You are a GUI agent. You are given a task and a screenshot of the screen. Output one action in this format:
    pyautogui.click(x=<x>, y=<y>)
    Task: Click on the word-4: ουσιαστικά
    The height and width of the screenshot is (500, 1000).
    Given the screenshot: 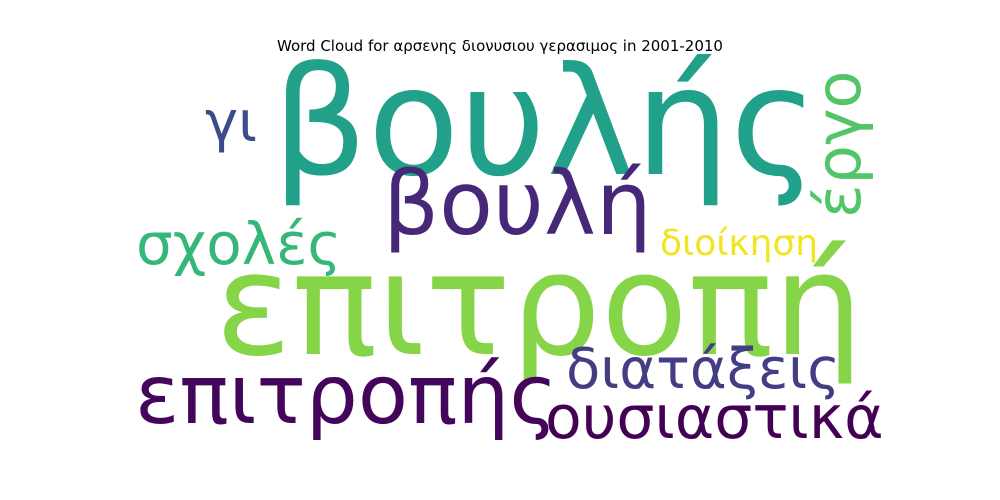 What is the action you would take?
    pyautogui.click(x=714, y=418)
    